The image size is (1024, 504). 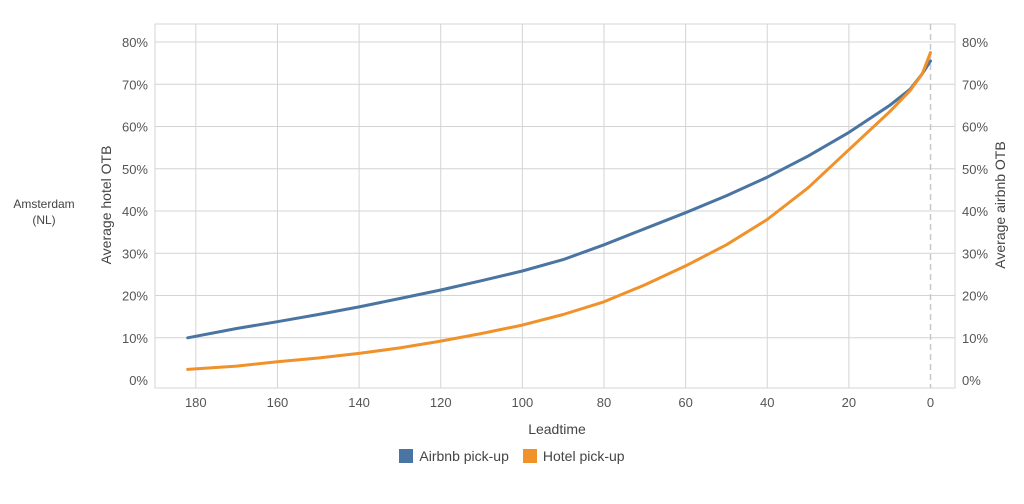 I want to click on y-tick-label-right: 60%, so click(x=975, y=127).